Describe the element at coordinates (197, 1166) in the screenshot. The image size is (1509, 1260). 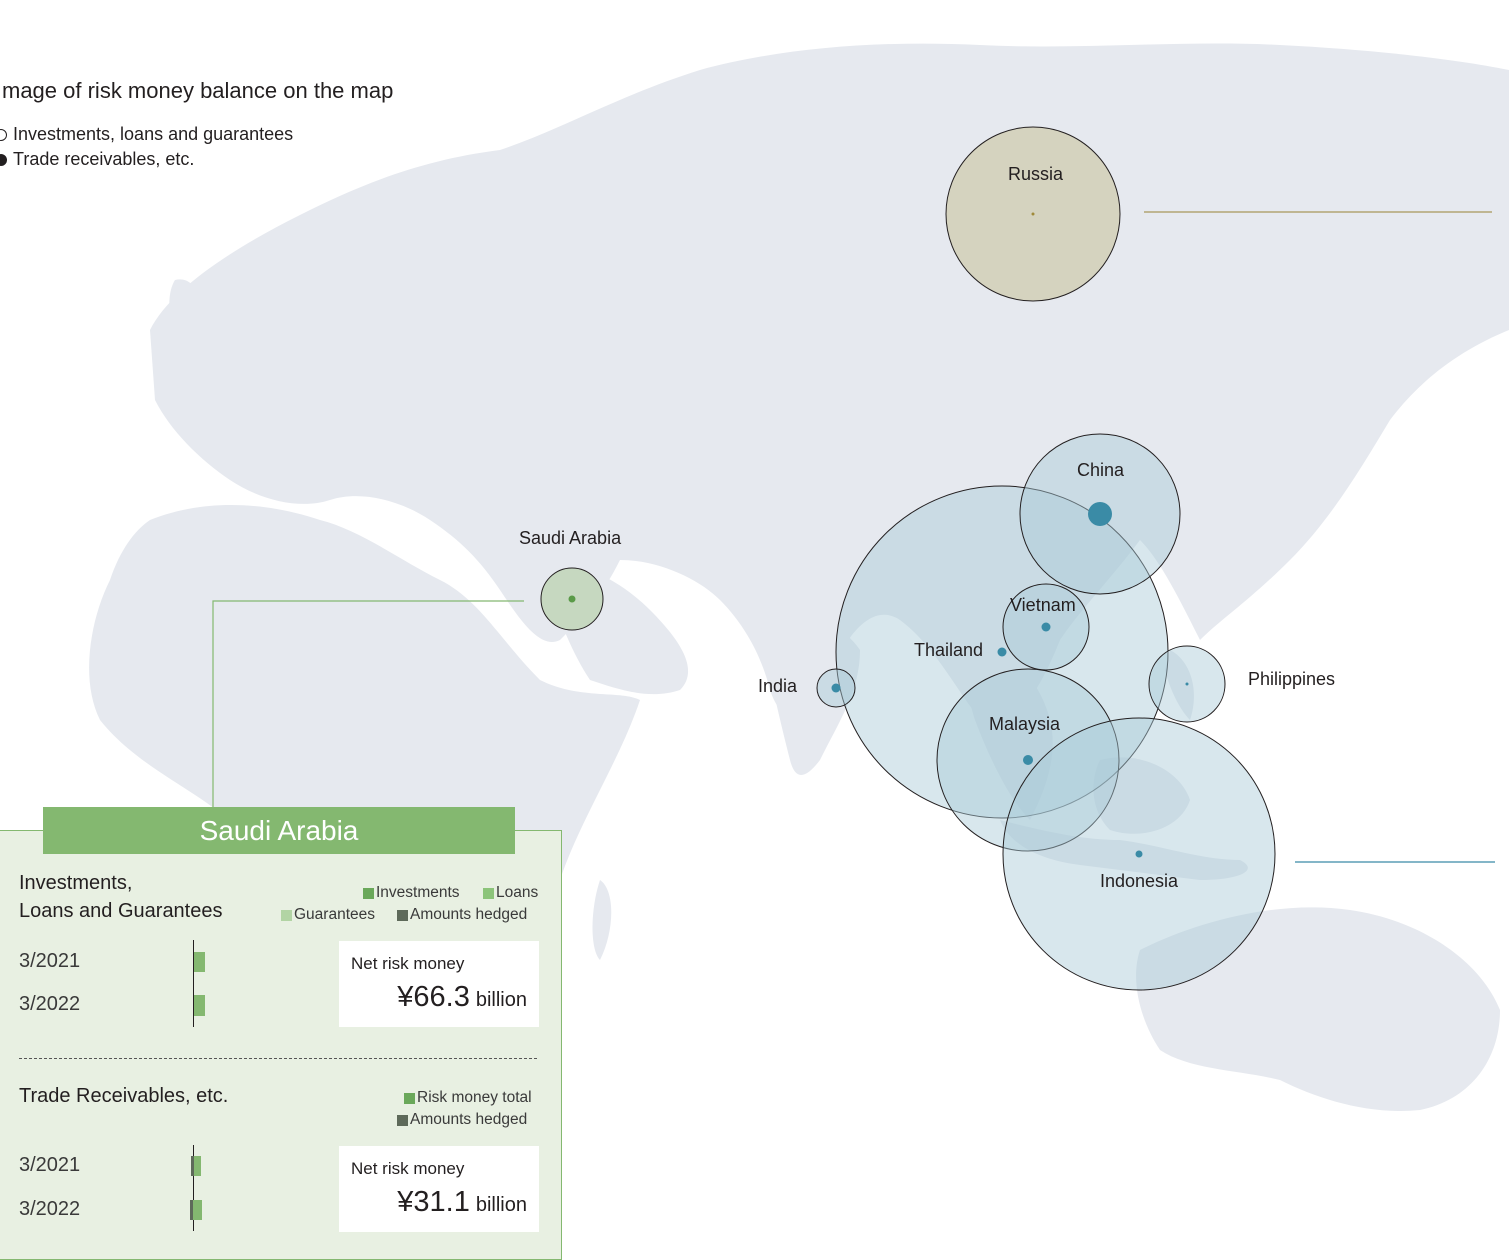
I see `trade-bar-2021` at that location.